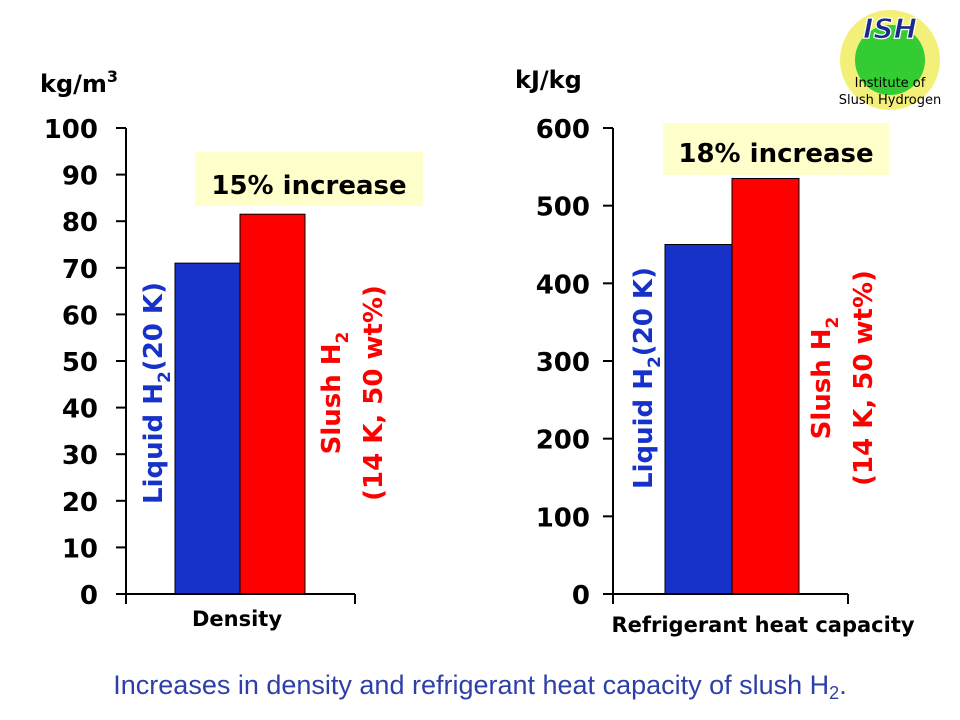  What do you see at coordinates (71, 130) in the screenshot?
I see `density-y-tick-label: 100` at bounding box center [71, 130].